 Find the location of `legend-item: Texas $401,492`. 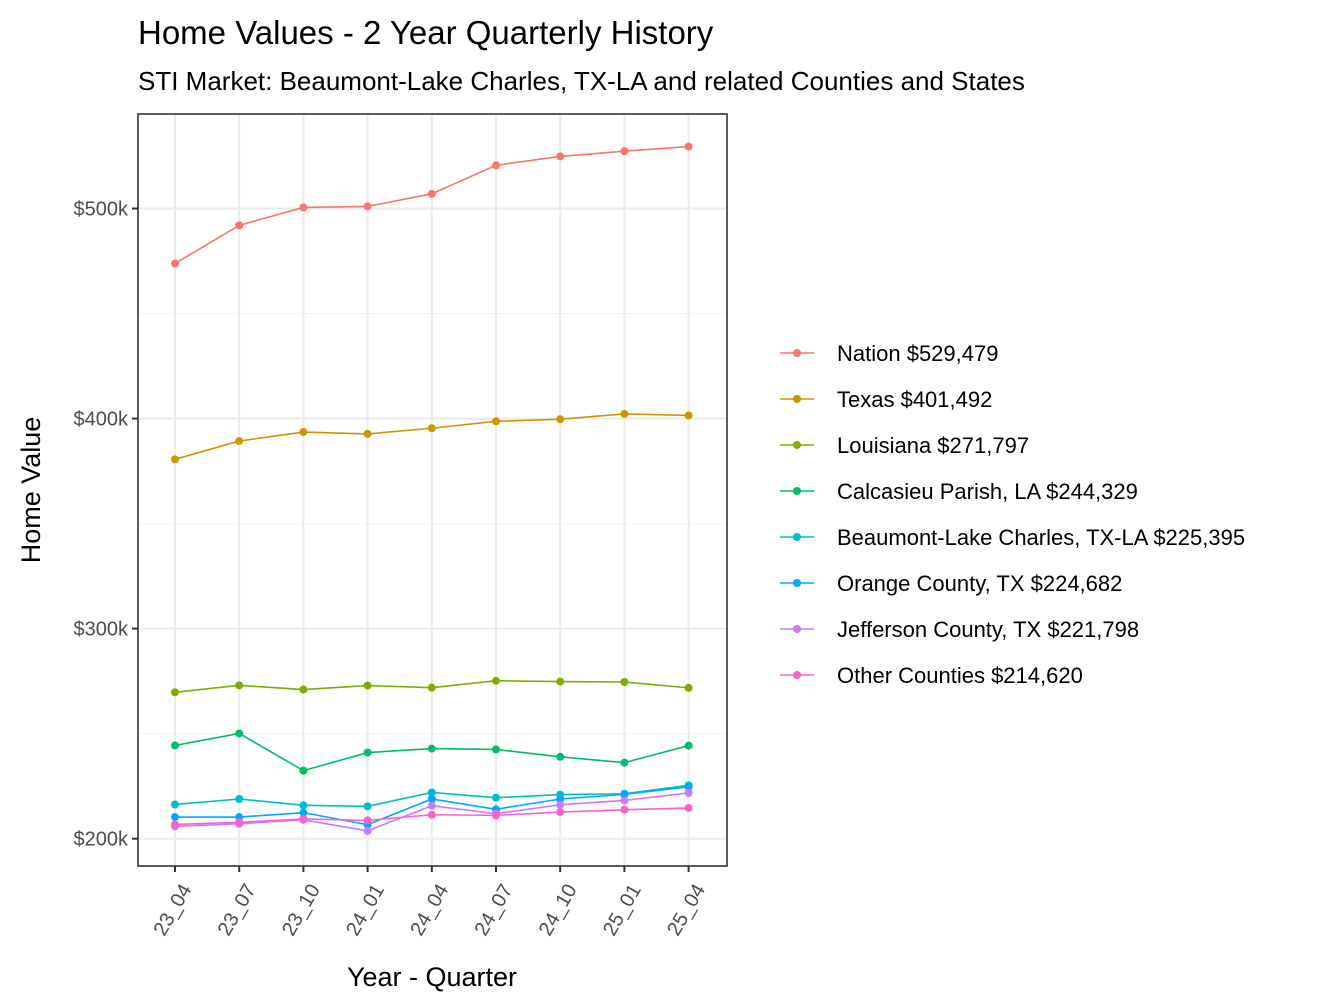

legend-item: Texas $401,492 is located at coordinates (886, 399).